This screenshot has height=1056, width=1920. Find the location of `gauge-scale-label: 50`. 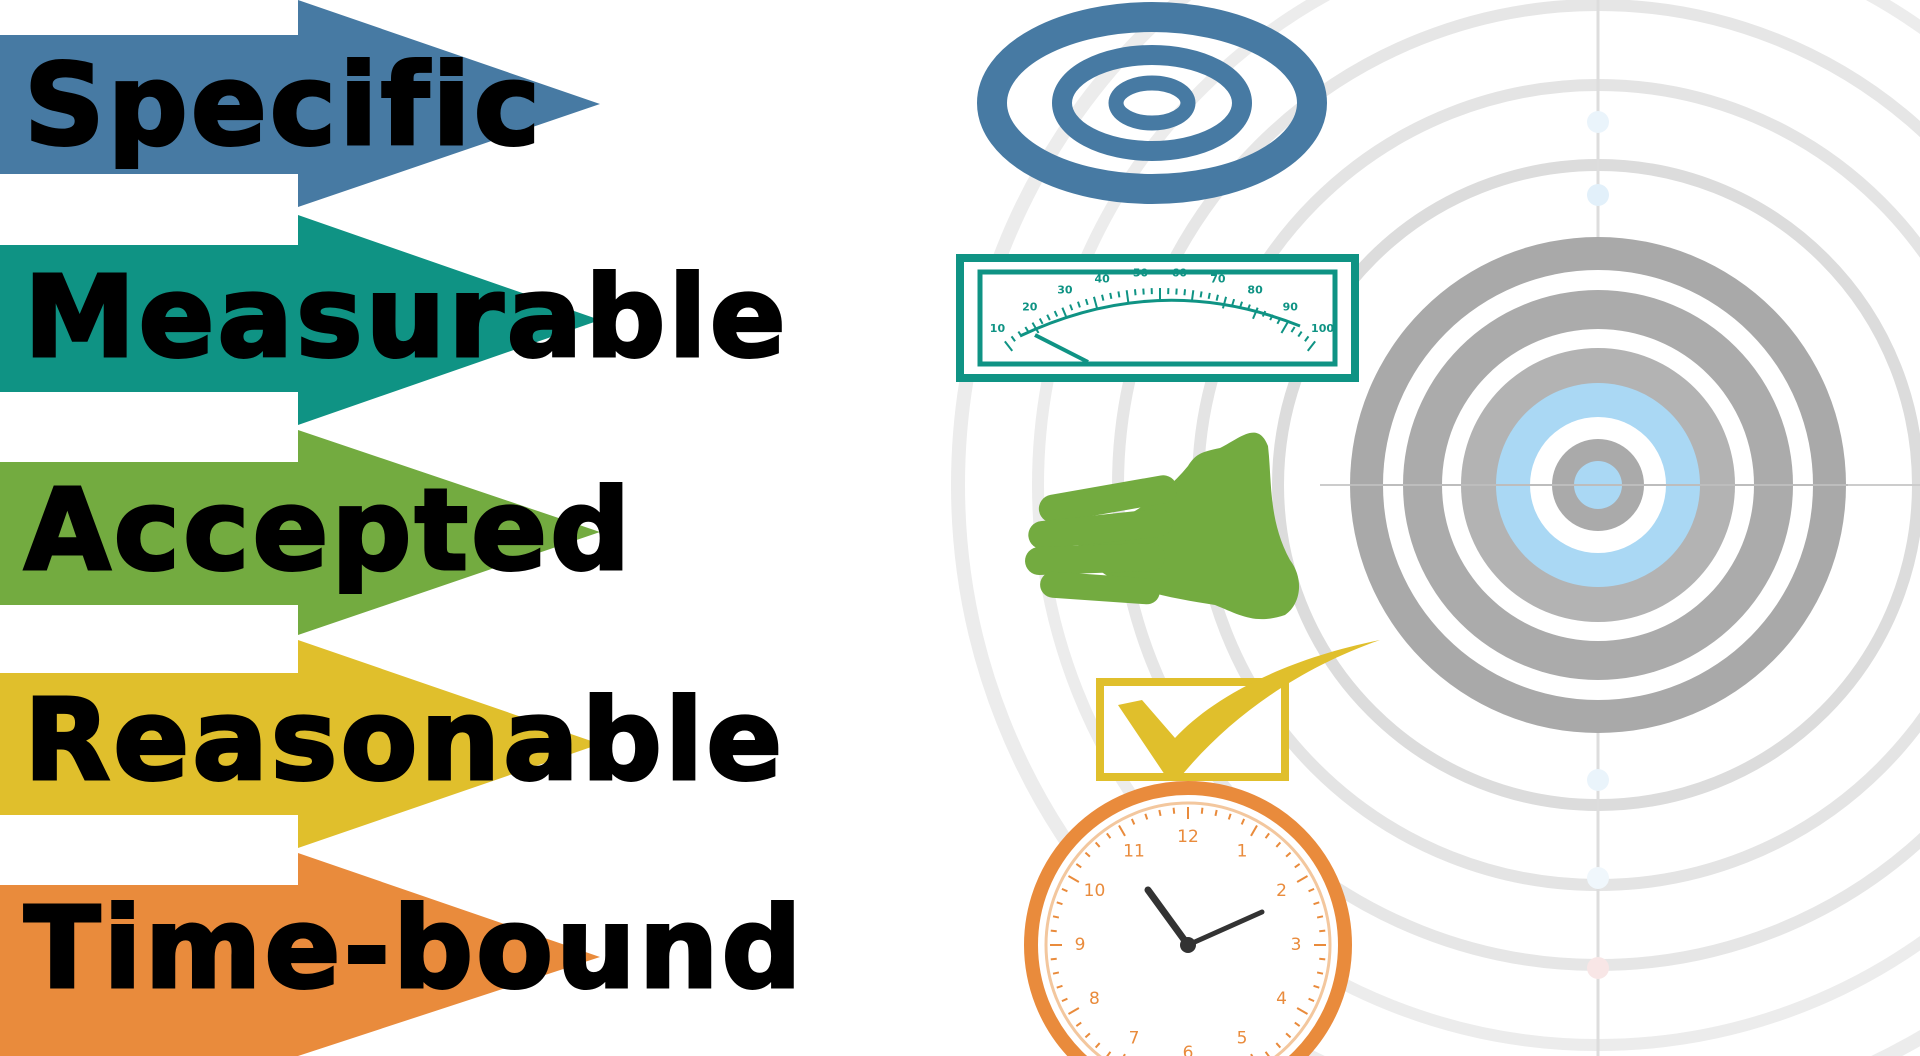

gauge-scale-label: 50 is located at coordinates (1141, 273).